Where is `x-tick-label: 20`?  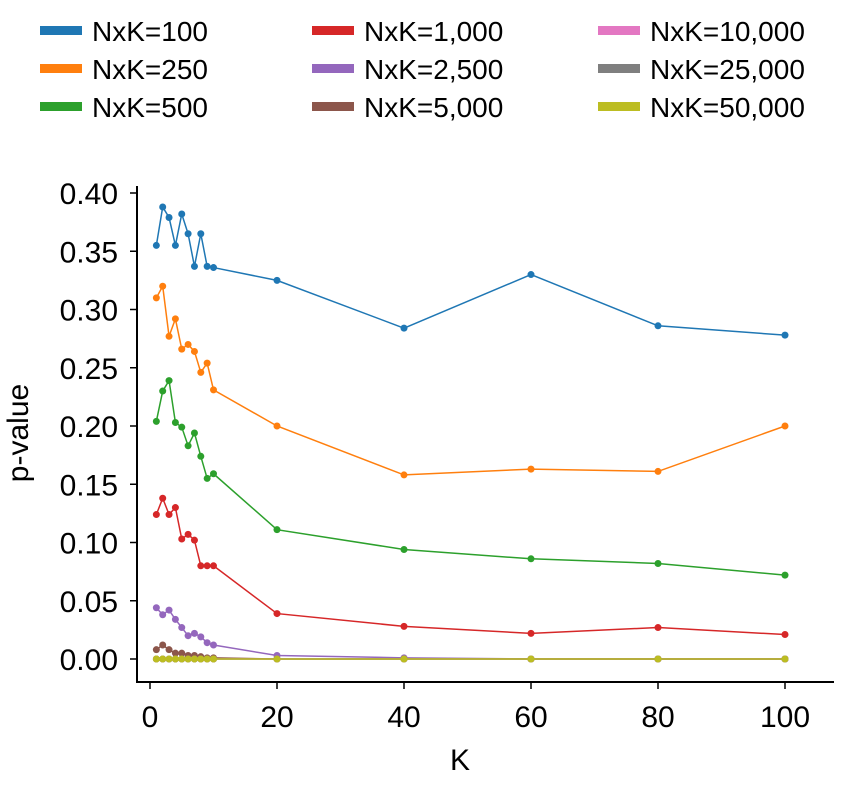
x-tick-label: 20 is located at coordinates (276, 717).